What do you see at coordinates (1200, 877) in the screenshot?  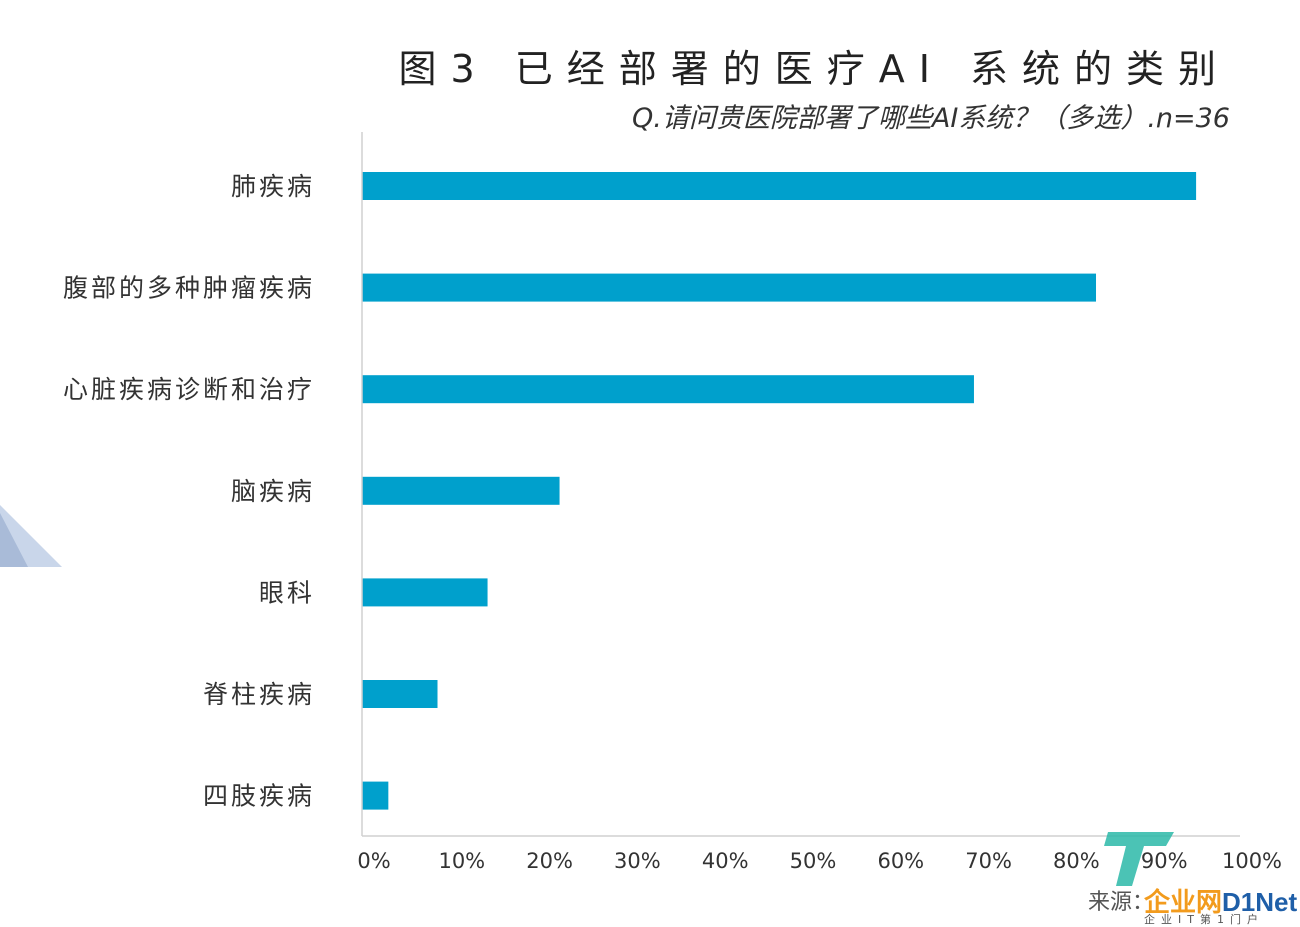 I see `watermark-logo: 企业网D1Net 企业IT第1门户` at bounding box center [1200, 877].